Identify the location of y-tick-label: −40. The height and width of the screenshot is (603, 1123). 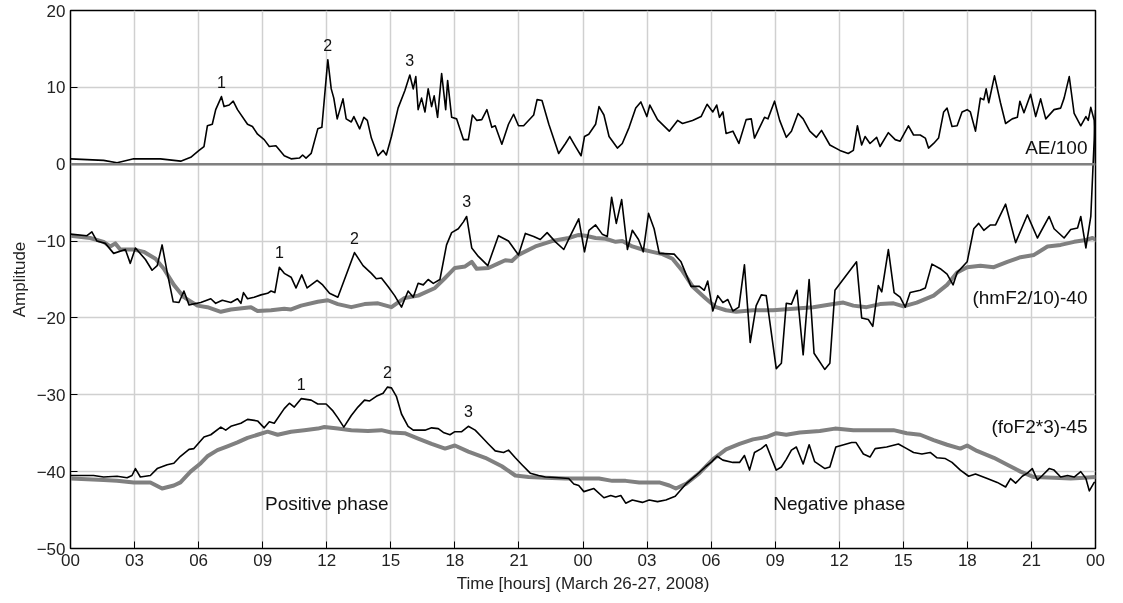
(51, 472).